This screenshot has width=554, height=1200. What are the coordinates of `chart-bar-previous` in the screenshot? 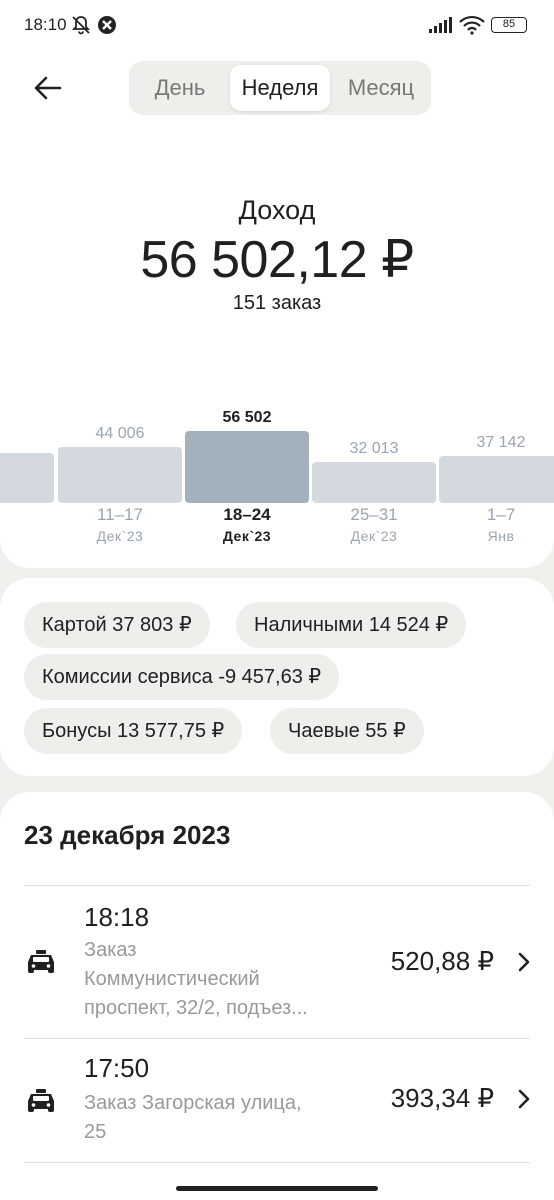 It's located at (27, 478).